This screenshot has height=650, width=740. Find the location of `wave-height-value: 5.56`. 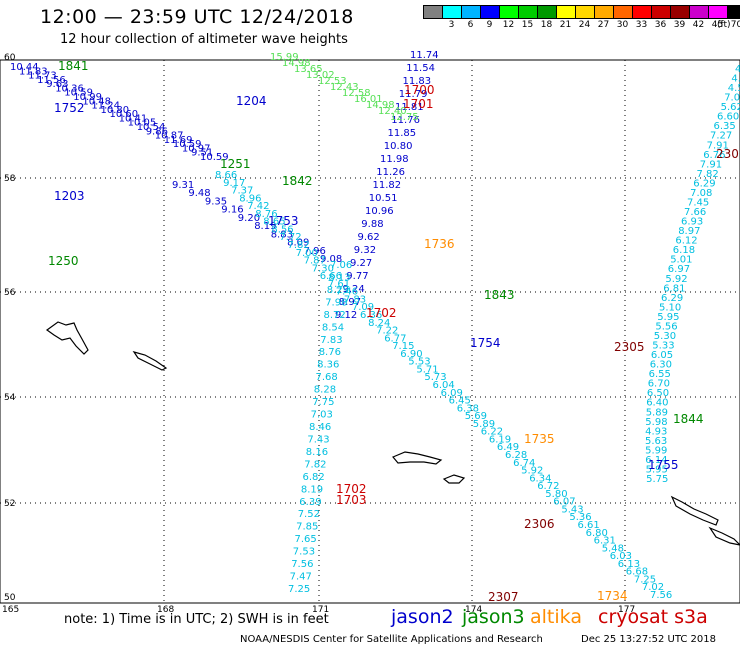

wave-height-value: 5.56 is located at coordinates (666, 326).